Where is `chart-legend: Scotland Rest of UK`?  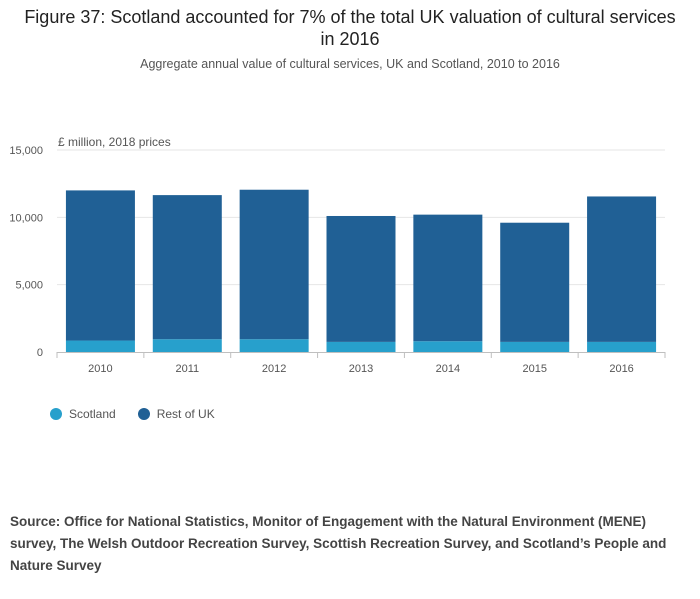 chart-legend: Scotland Rest of UK is located at coordinates (143, 414).